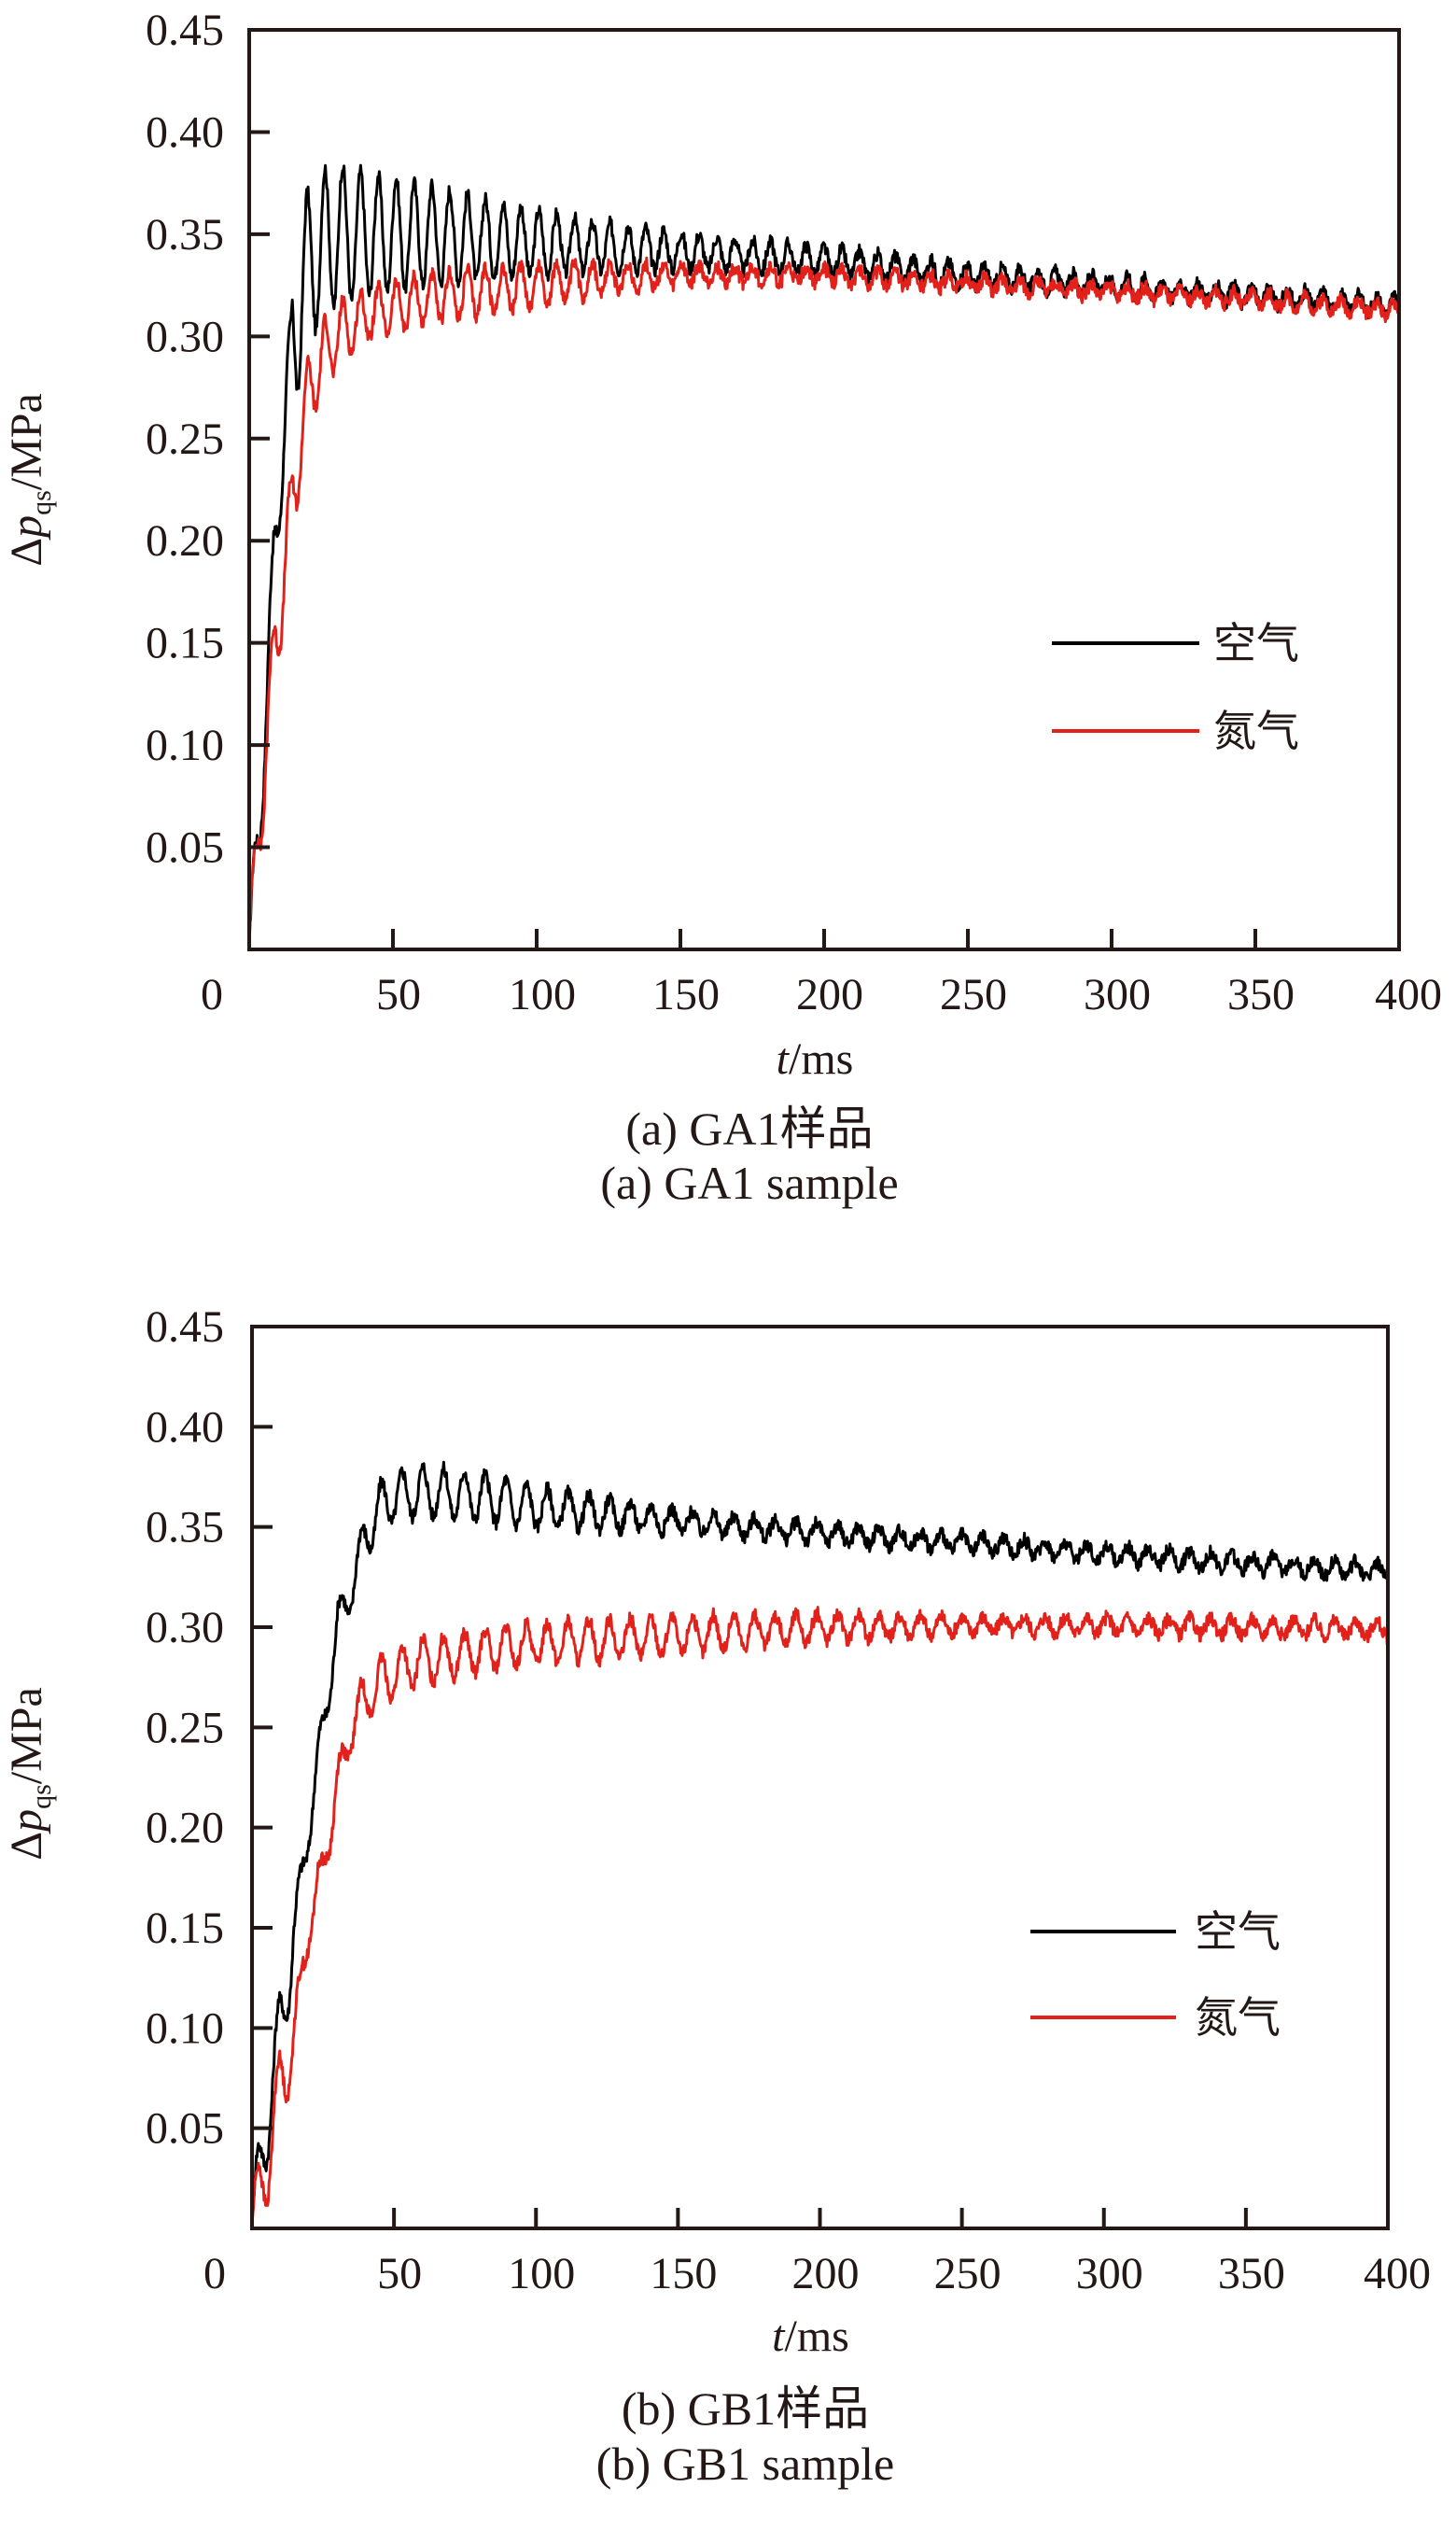  What do you see at coordinates (749, 1129) in the screenshot?
I see `caption-chinese: (a) GA1样品` at bounding box center [749, 1129].